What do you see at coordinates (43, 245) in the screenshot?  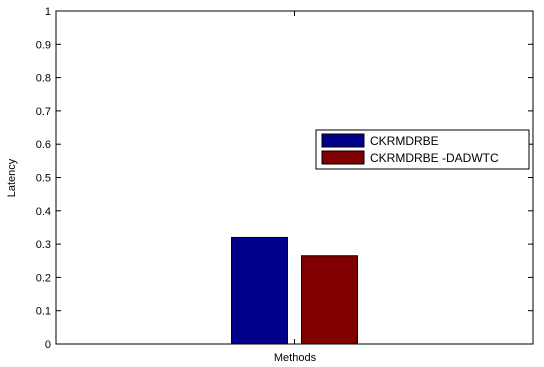 I see `y-tick-label: 0.3` at bounding box center [43, 245].